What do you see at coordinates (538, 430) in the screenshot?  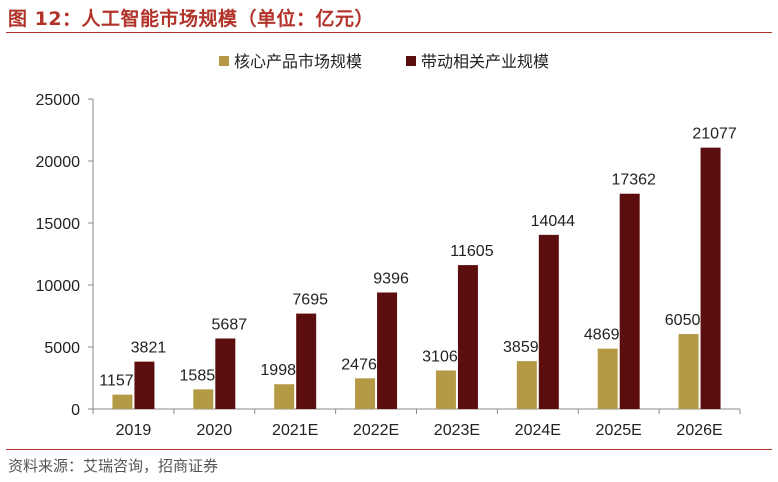 I see `x-tick-label: 2024E` at bounding box center [538, 430].